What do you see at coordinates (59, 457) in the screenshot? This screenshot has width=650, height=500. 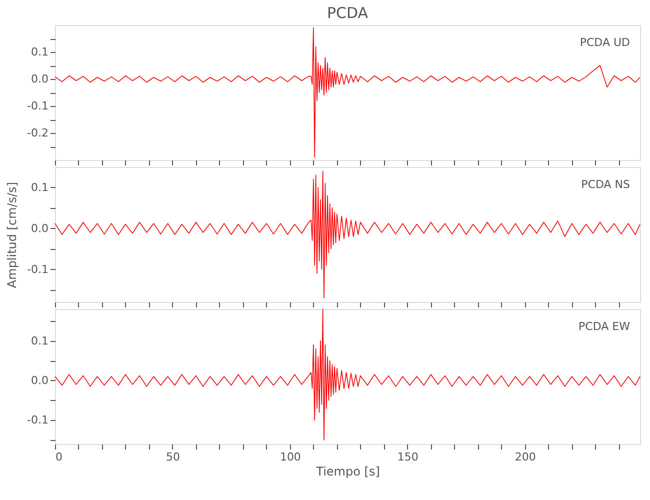 I see `x-tick-label: 0` at bounding box center [59, 457].